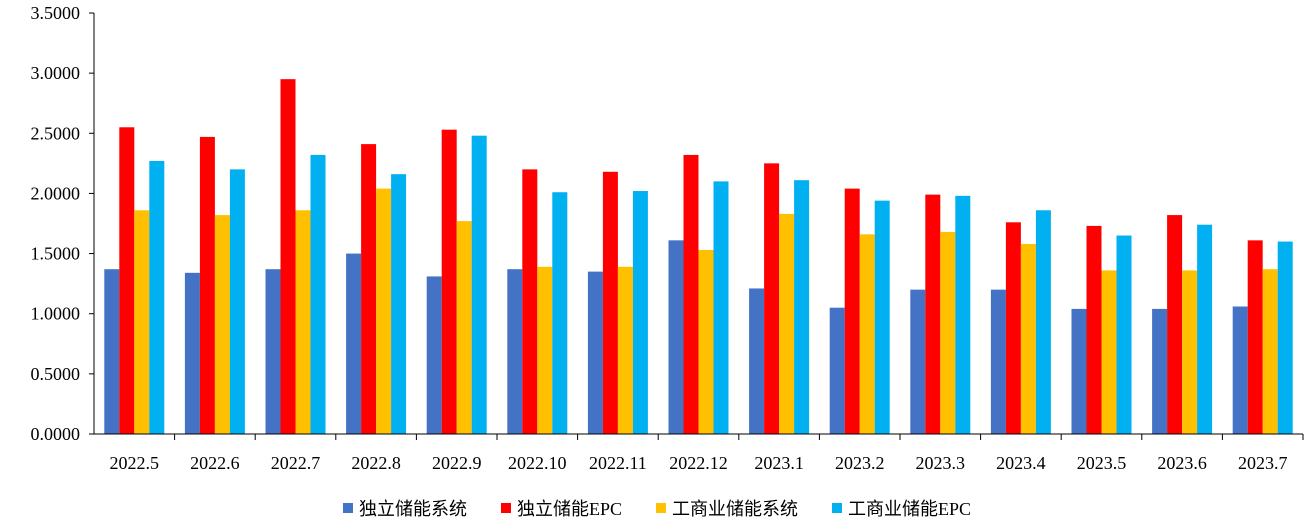  What do you see at coordinates (860, 463) in the screenshot?
I see `x-tick-label: 2023.2` at bounding box center [860, 463].